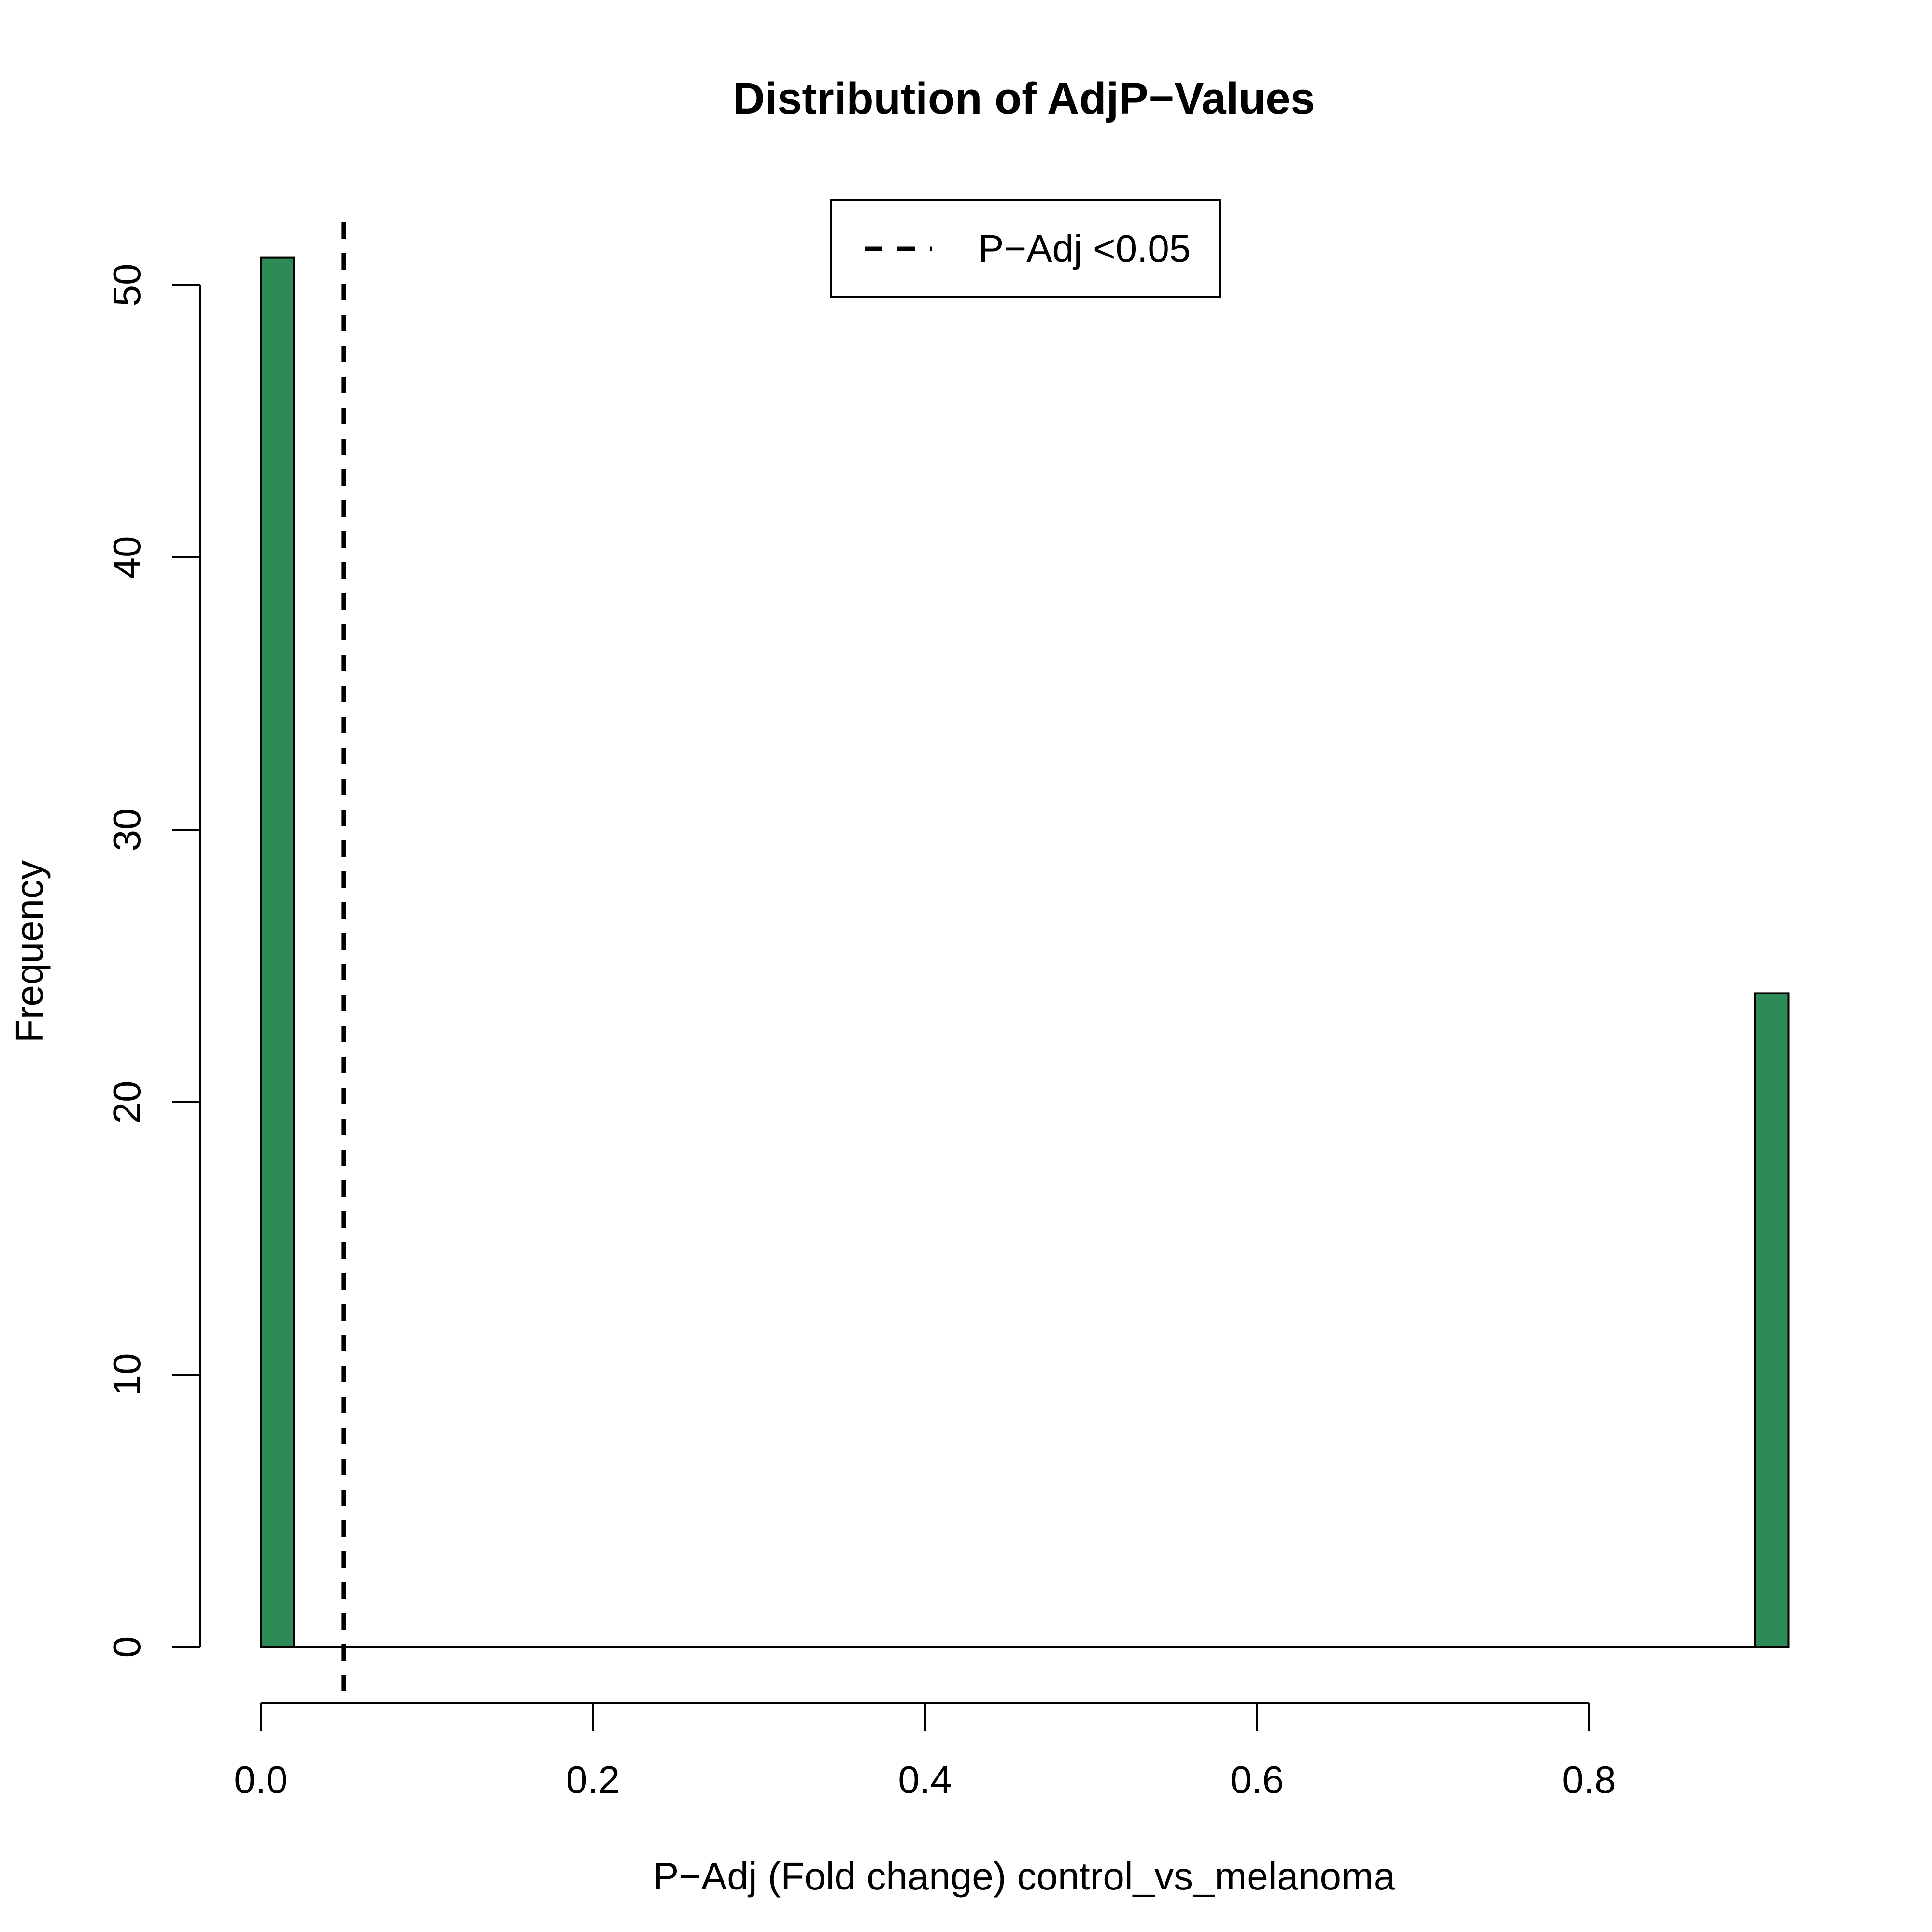 The height and width of the screenshot is (1932, 1932). What do you see at coordinates (1084, 248) in the screenshot?
I see `legend-label: P−Adj <0.05` at bounding box center [1084, 248].